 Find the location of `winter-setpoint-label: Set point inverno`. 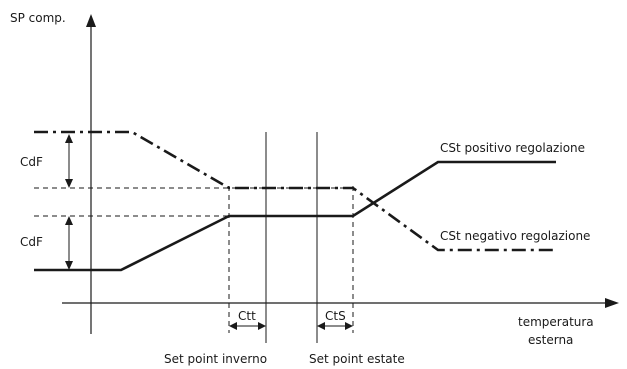

winter-setpoint-label: Set point inverno is located at coordinates (215, 359).